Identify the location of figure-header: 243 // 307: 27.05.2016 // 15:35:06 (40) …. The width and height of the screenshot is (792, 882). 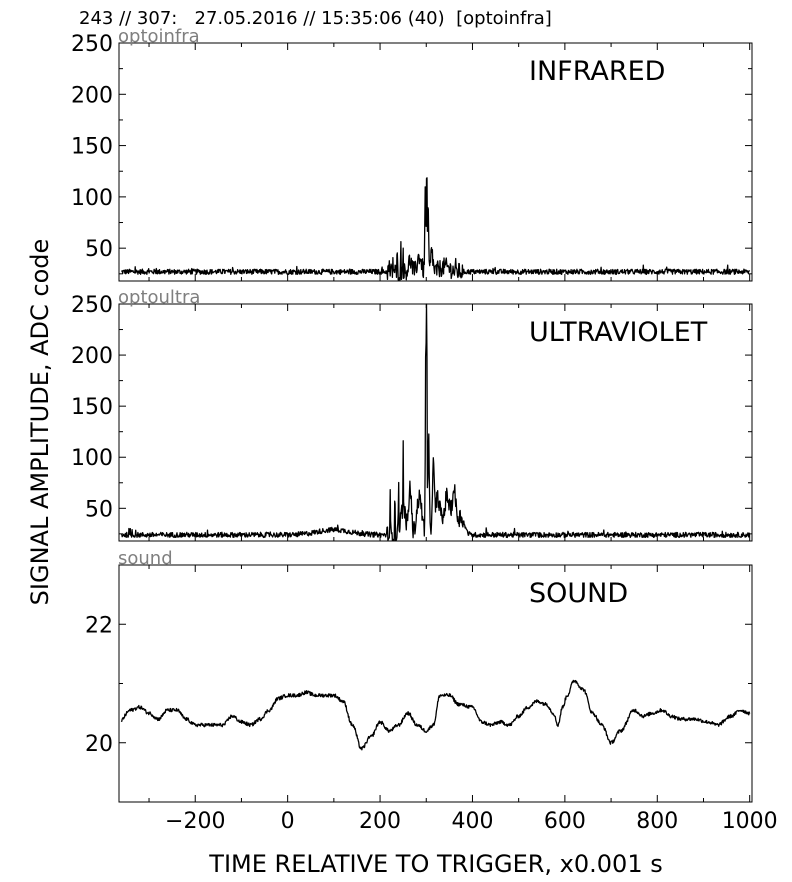
(315, 18).